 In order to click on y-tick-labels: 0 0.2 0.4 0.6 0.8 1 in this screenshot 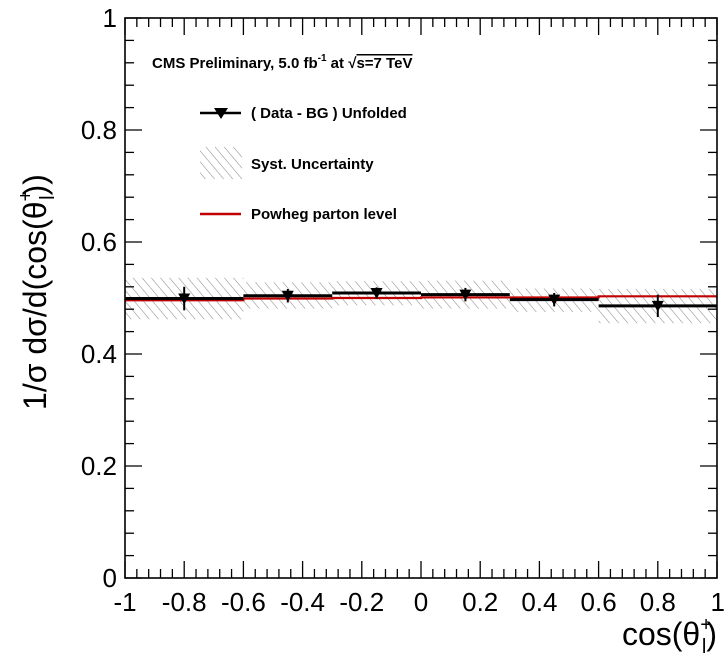, I will do `click(99, 298)`.